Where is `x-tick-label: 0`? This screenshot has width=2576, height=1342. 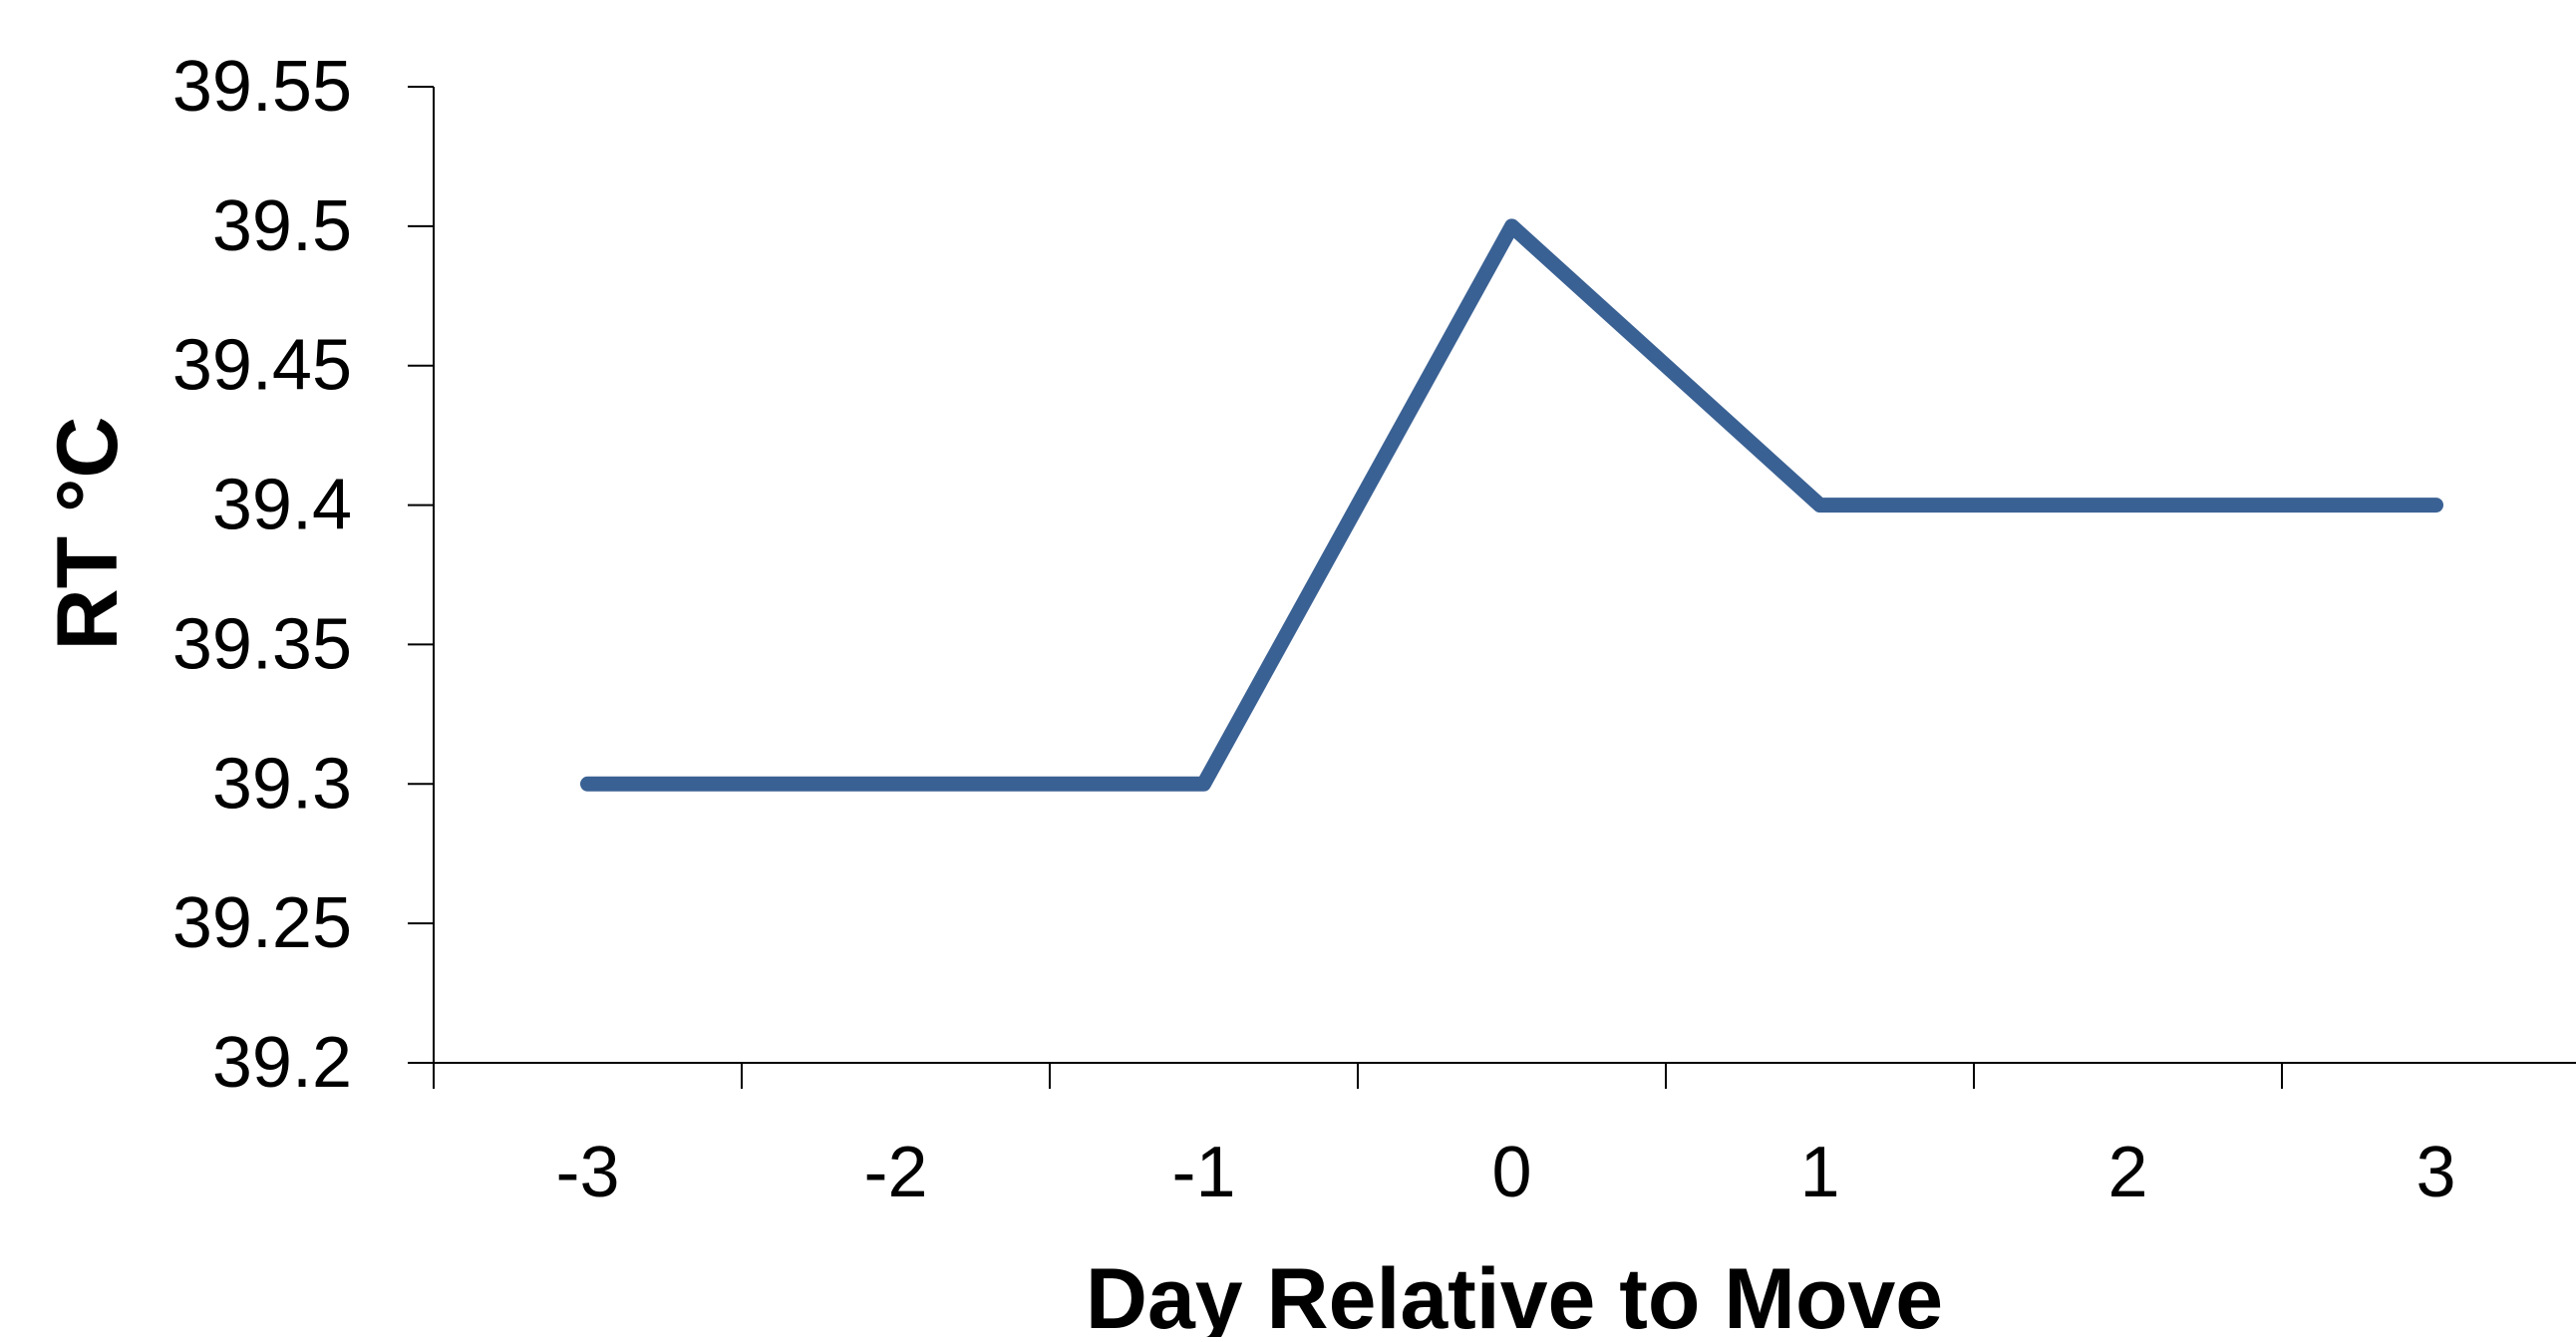 x-tick-label: 0 is located at coordinates (1511, 1172).